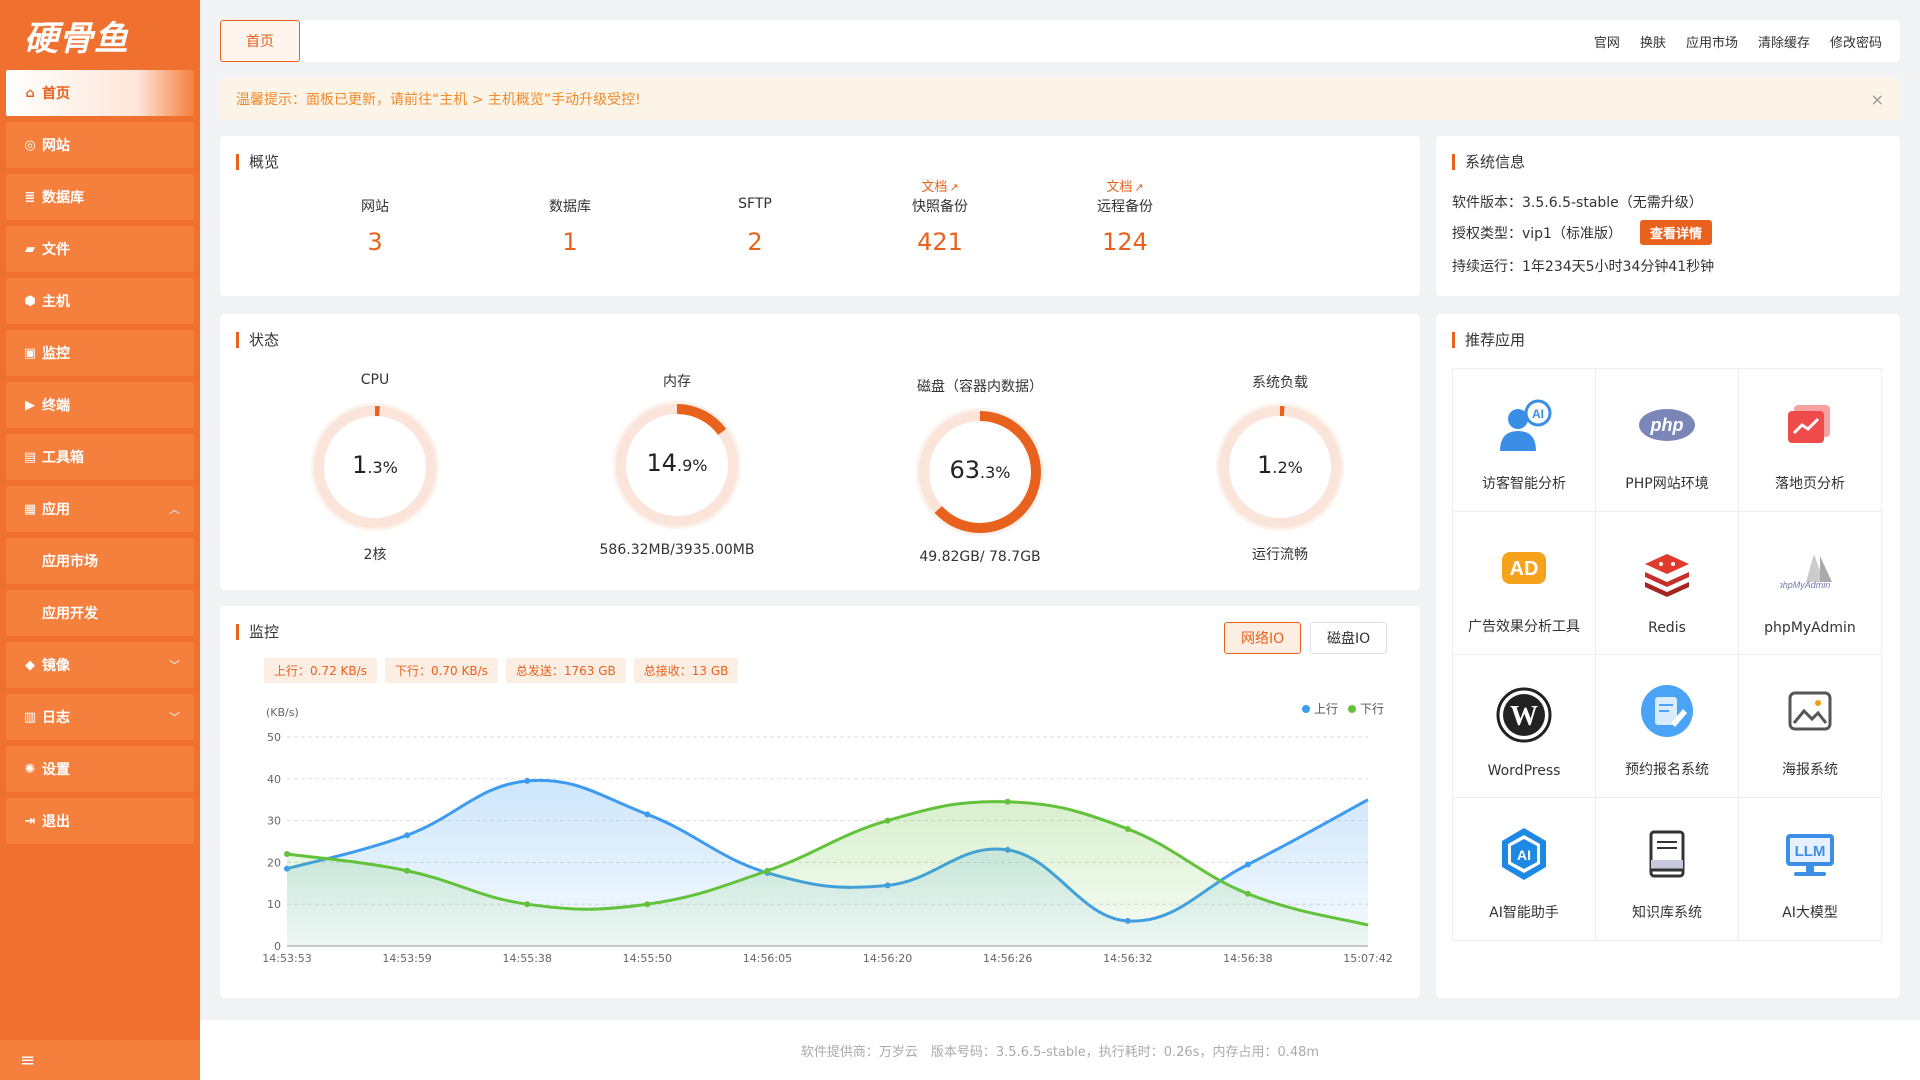 Image resolution: width=1920 pixels, height=1080 pixels. Describe the element at coordinates (100, 1060) in the screenshot. I see `collapse-sidebar-button: ≡` at that location.